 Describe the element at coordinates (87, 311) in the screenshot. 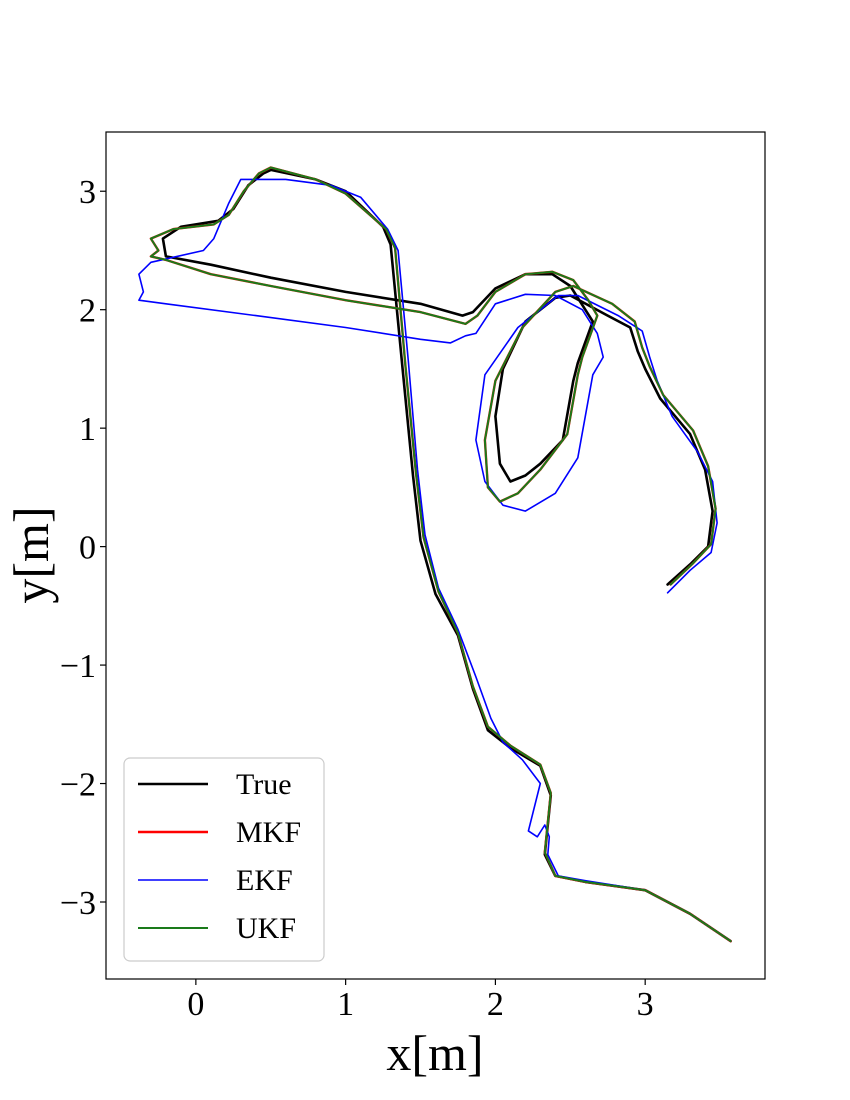

I see `y-tick-label: 2` at that location.